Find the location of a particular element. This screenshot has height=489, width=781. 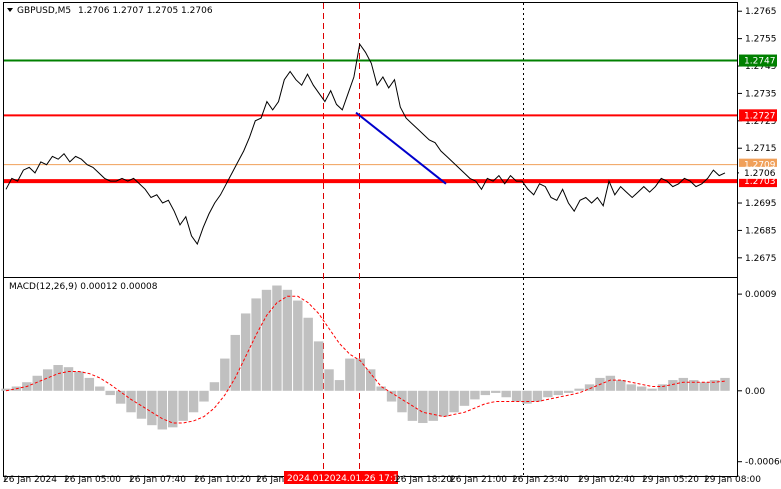

price-axis-label: 1.2765 is located at coordinates (761, 12).